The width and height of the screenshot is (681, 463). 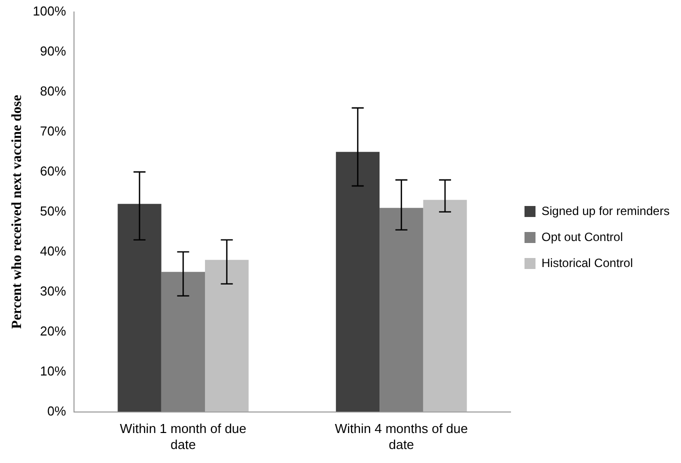 I want to click on y-tick-label: 30%, so click(x=53, y=290).